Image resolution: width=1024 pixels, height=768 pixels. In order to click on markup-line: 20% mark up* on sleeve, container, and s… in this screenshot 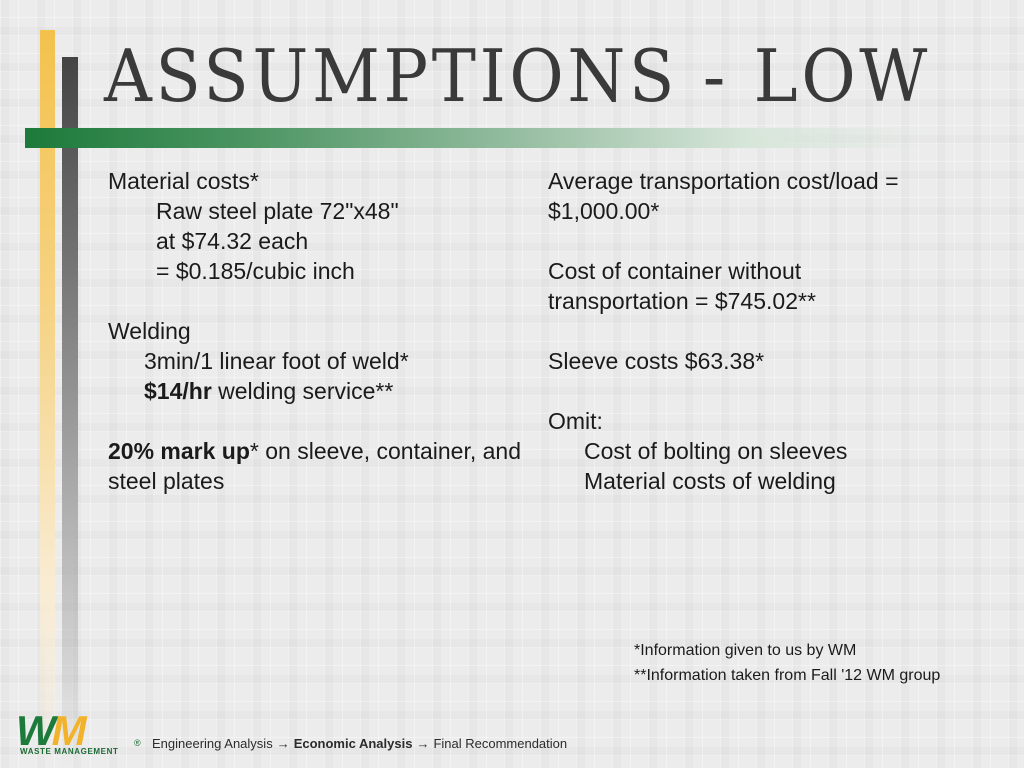, I will do `click(318, 466)`.